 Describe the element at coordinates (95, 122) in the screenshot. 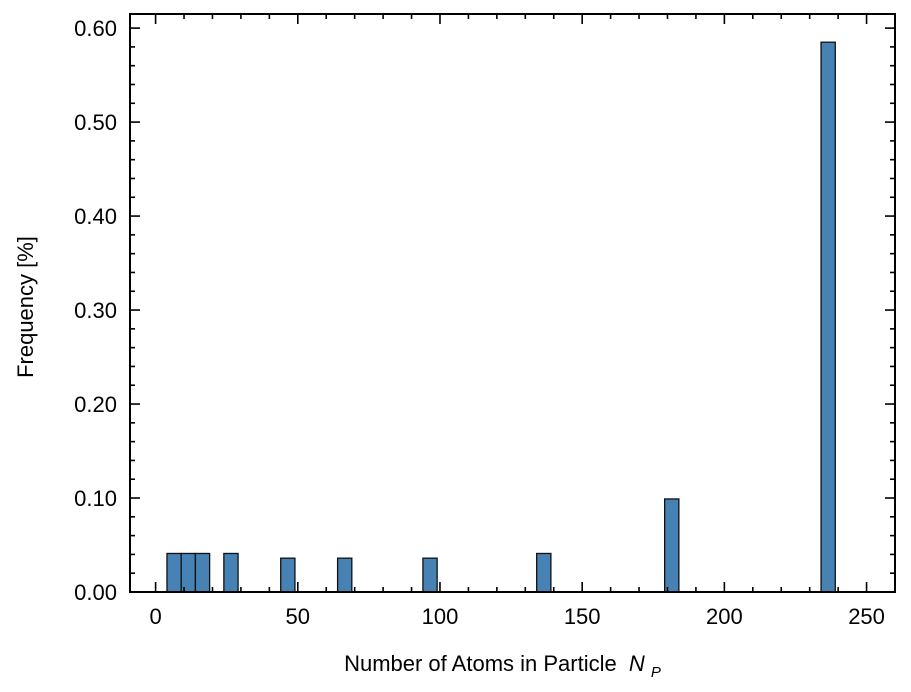

I see `y-tick-label: 0.50` at that location.